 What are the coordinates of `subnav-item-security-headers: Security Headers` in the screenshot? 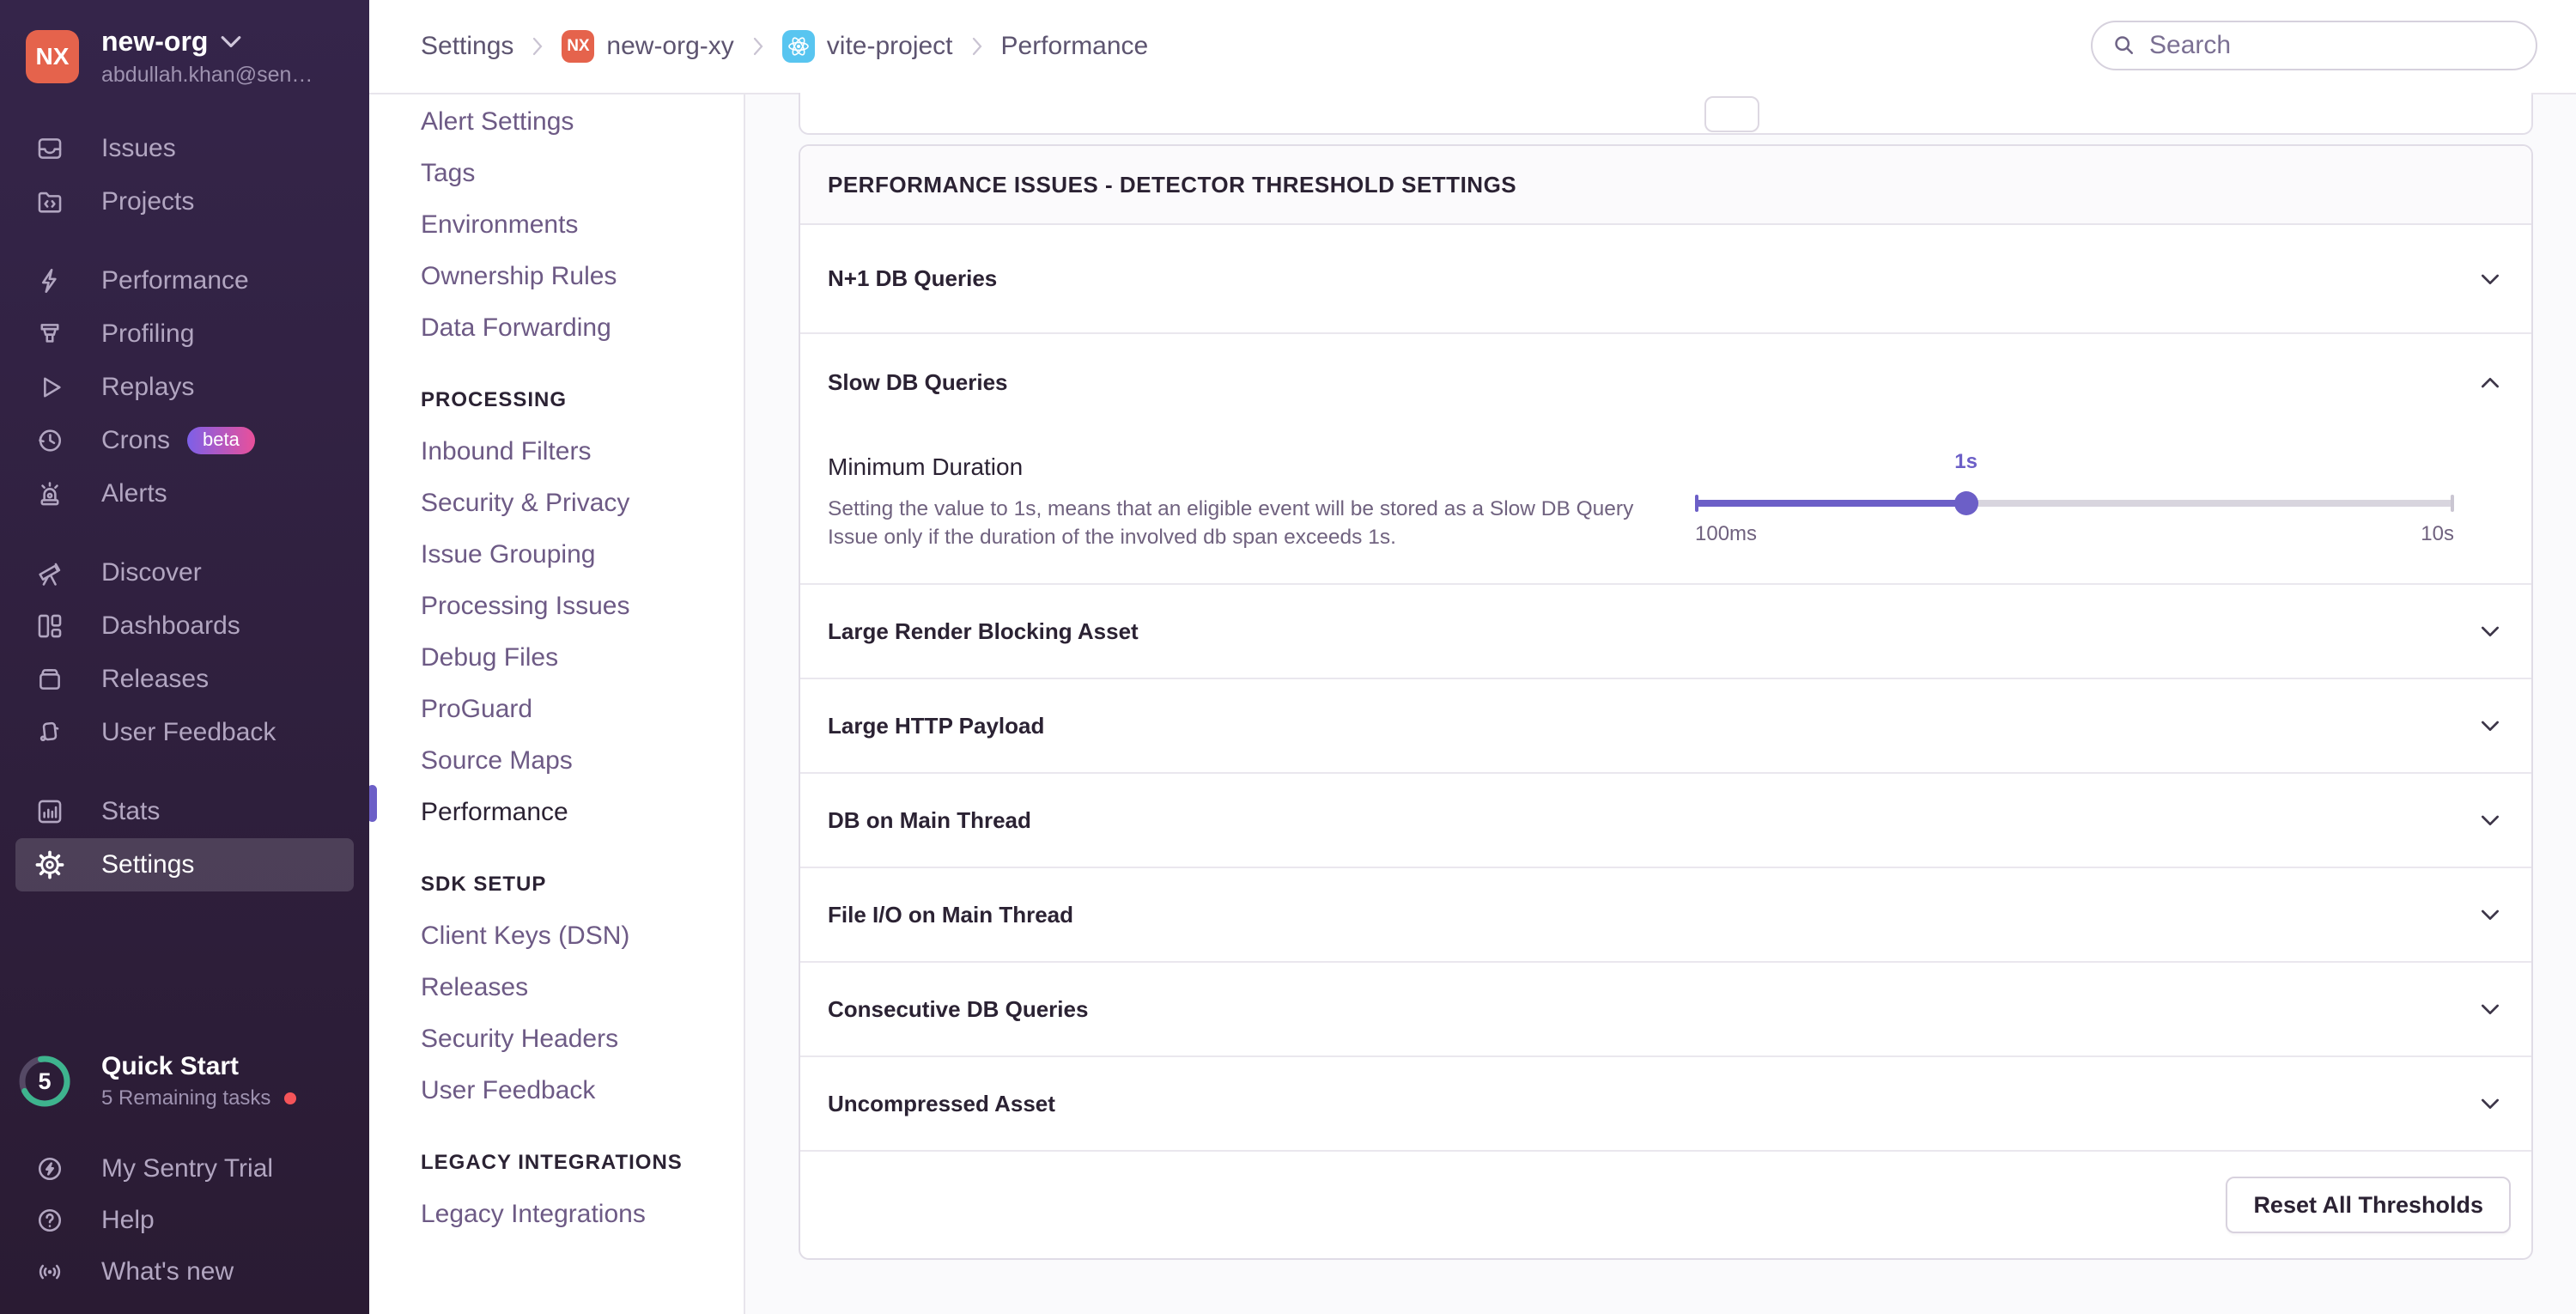 It's located at (520, 1039).